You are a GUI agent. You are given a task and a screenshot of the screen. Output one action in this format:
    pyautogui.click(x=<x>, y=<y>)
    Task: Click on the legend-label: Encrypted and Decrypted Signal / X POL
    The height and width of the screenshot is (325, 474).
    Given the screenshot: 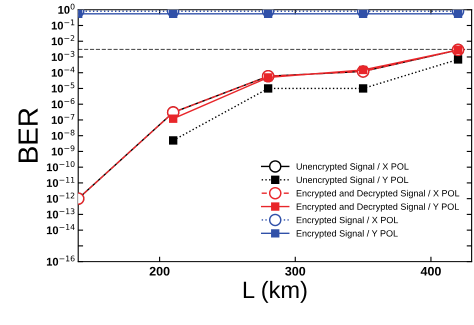 What is the action you would take?
    pyautogui.click(x=378, y=194)
    